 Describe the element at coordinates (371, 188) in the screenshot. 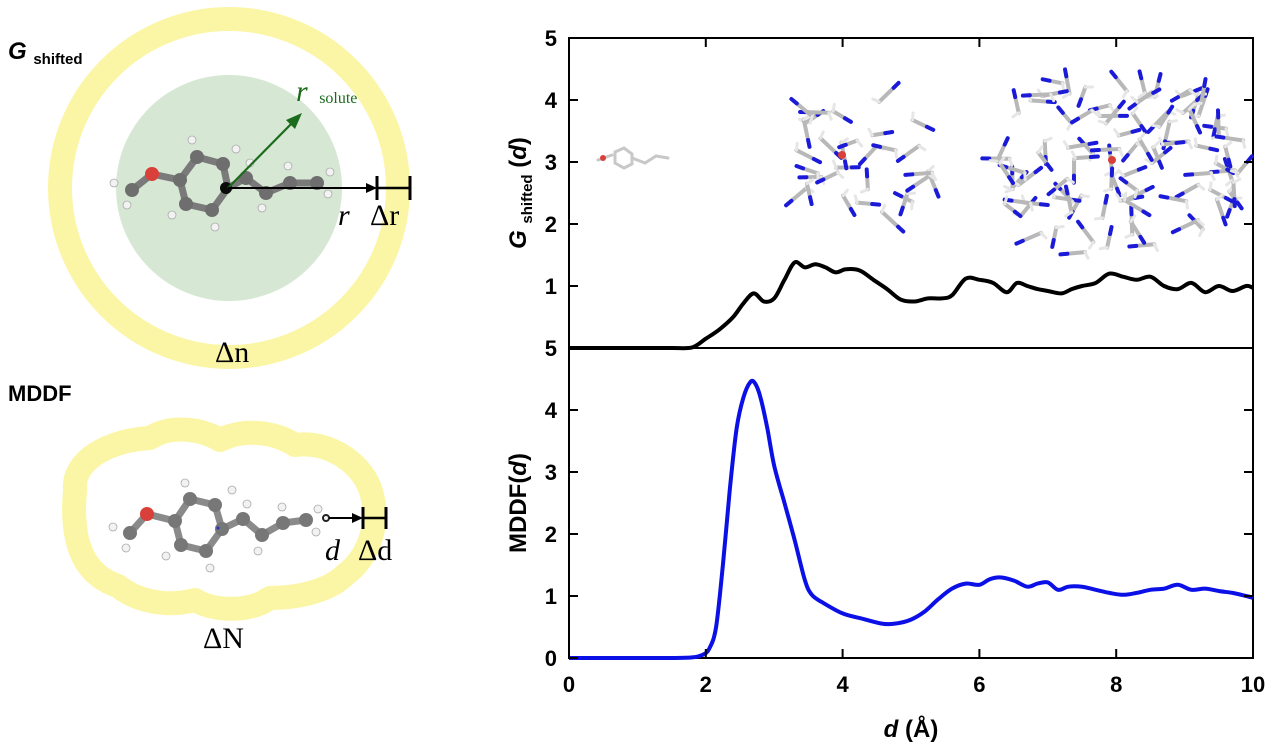

I see `r-arrowhead` at that location.